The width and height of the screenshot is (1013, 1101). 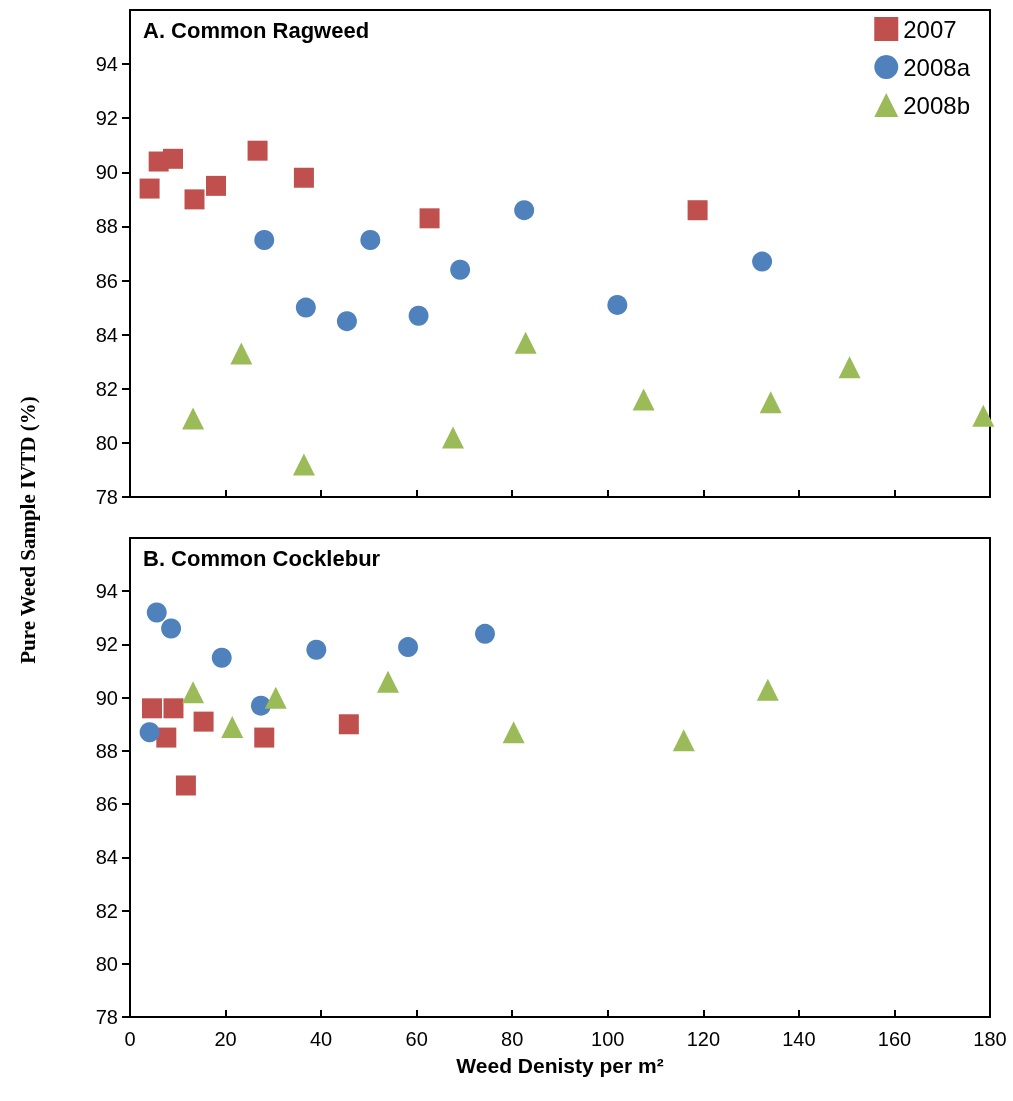 What do you see at coordinates (512, 1039) in the screenshot?
I see `x-tick-label: 80` at bounding box center [512, 1039].